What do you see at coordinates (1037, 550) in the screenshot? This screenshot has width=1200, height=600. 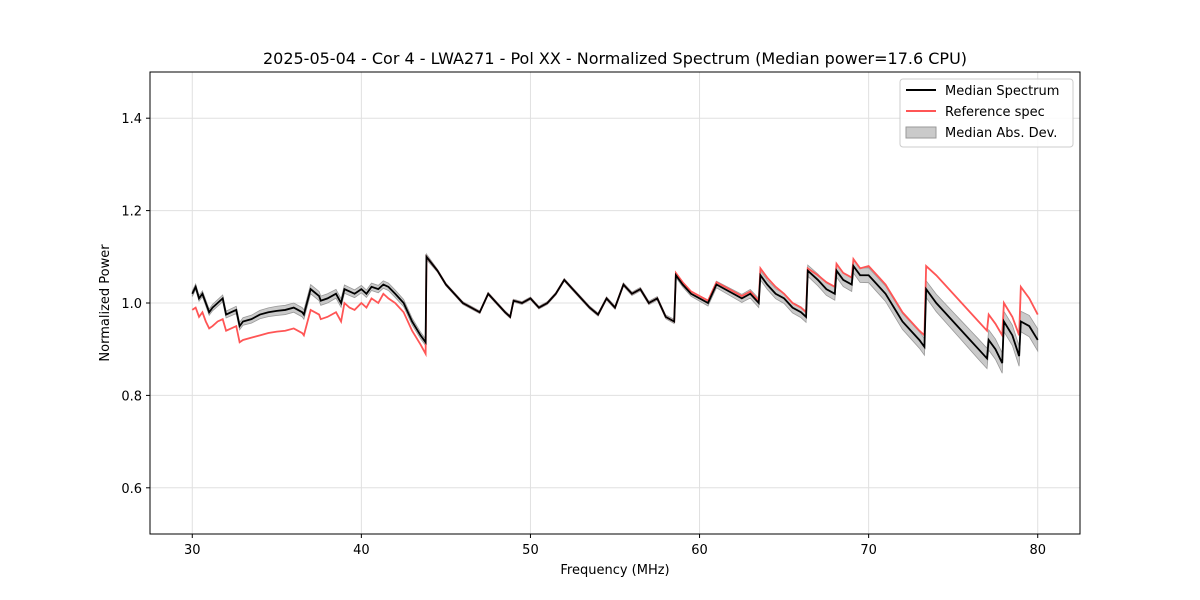 I see `x-tick-label: 80` at bounding box center [1037, 550].